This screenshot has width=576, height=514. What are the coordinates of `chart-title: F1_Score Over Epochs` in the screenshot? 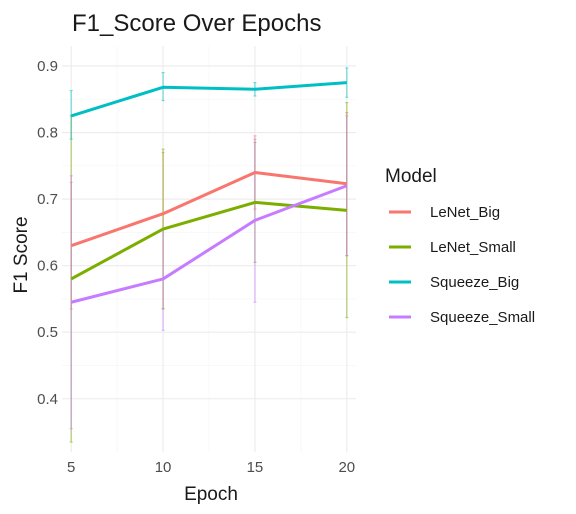 It's located at (196, 23).